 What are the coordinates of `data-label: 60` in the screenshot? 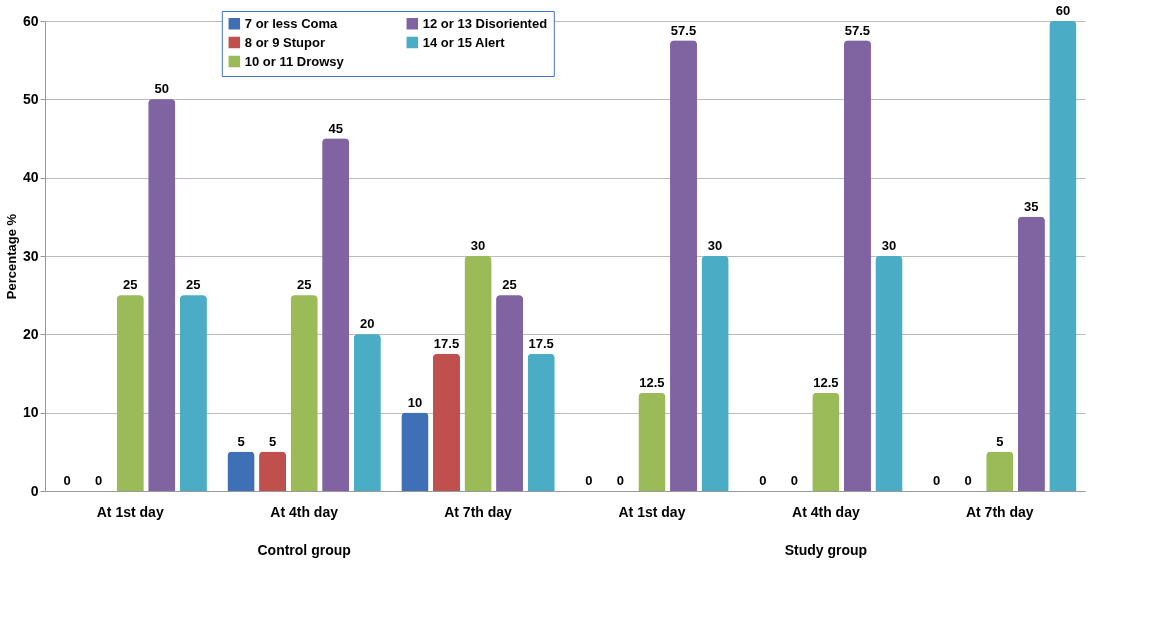 It's located at (1063, 10).